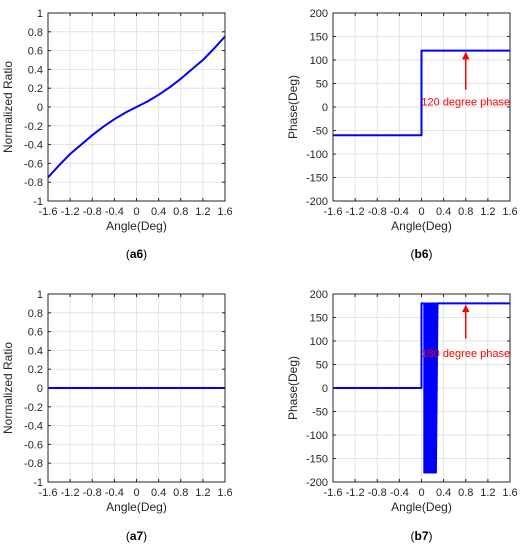  Describe the element at coordinates (136, 536) in the screenshot. I see `panel-caption: (a7)` at that location.